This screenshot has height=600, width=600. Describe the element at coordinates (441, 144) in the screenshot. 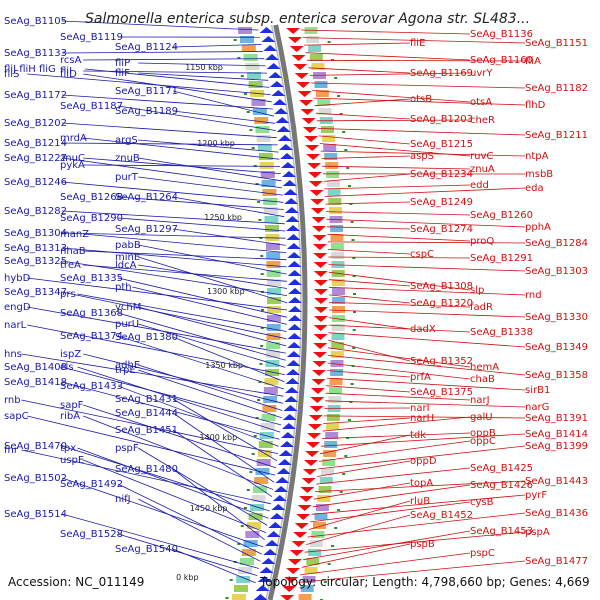

I see `reverse-gene-label: SeAg_B1215` at that location.